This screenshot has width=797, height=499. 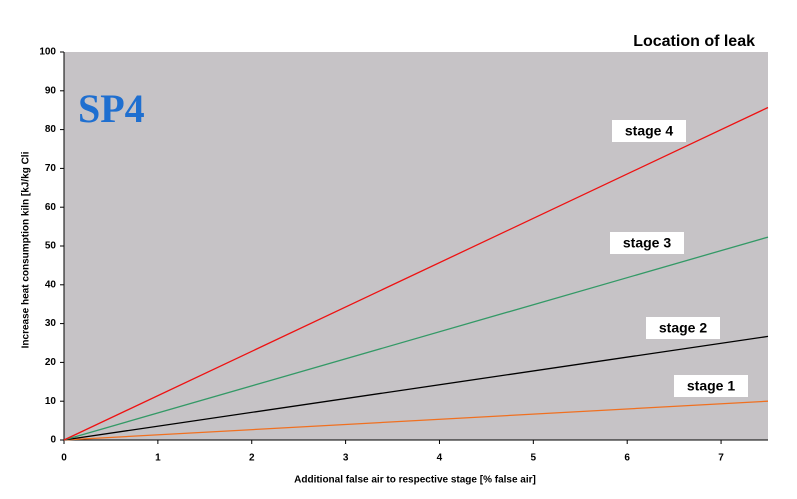 What do you see at coordinates (51, 362) in the screenshot?
I see `y-tick-label: 20` at bounding box center [51, 362].